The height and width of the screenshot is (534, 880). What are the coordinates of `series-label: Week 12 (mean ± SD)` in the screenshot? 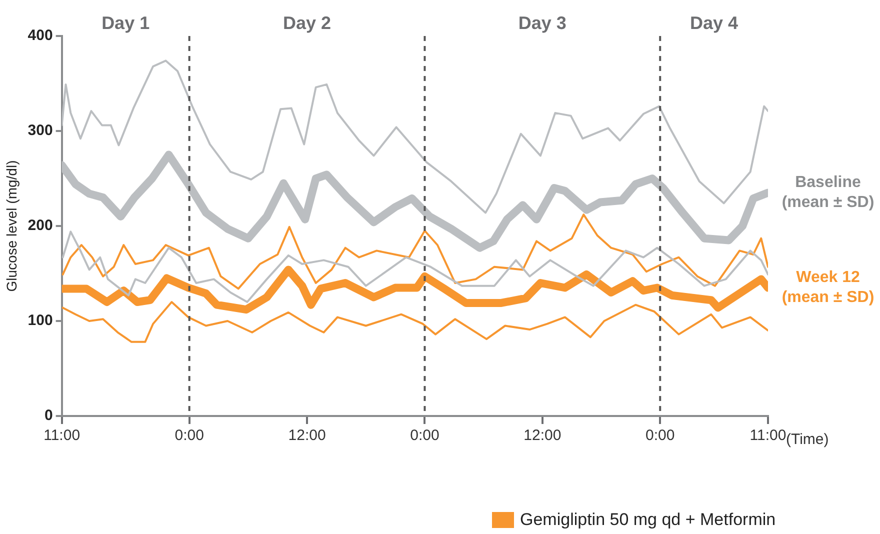 It's located at (828, 287).